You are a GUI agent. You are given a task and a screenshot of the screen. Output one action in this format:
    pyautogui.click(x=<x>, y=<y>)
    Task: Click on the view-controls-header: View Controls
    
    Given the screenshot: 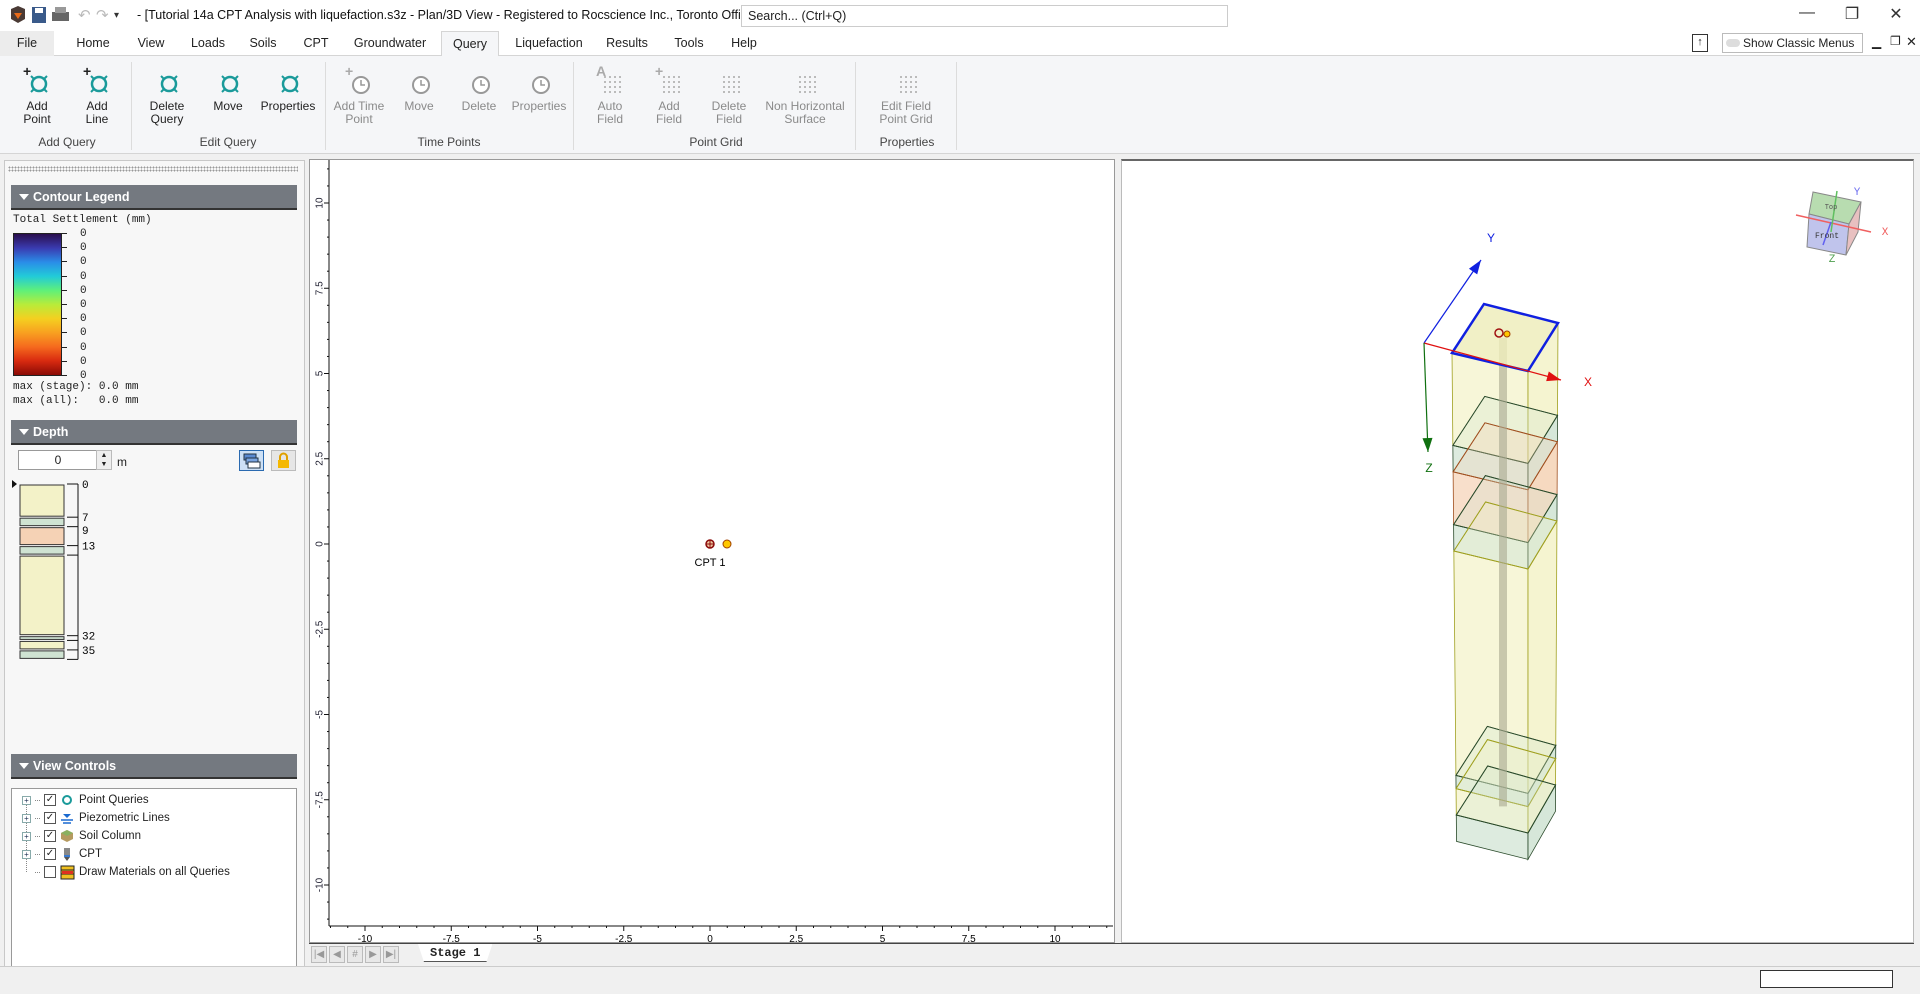 What is the action you would take?
    pyautogui.click(x=154, y=766)
    